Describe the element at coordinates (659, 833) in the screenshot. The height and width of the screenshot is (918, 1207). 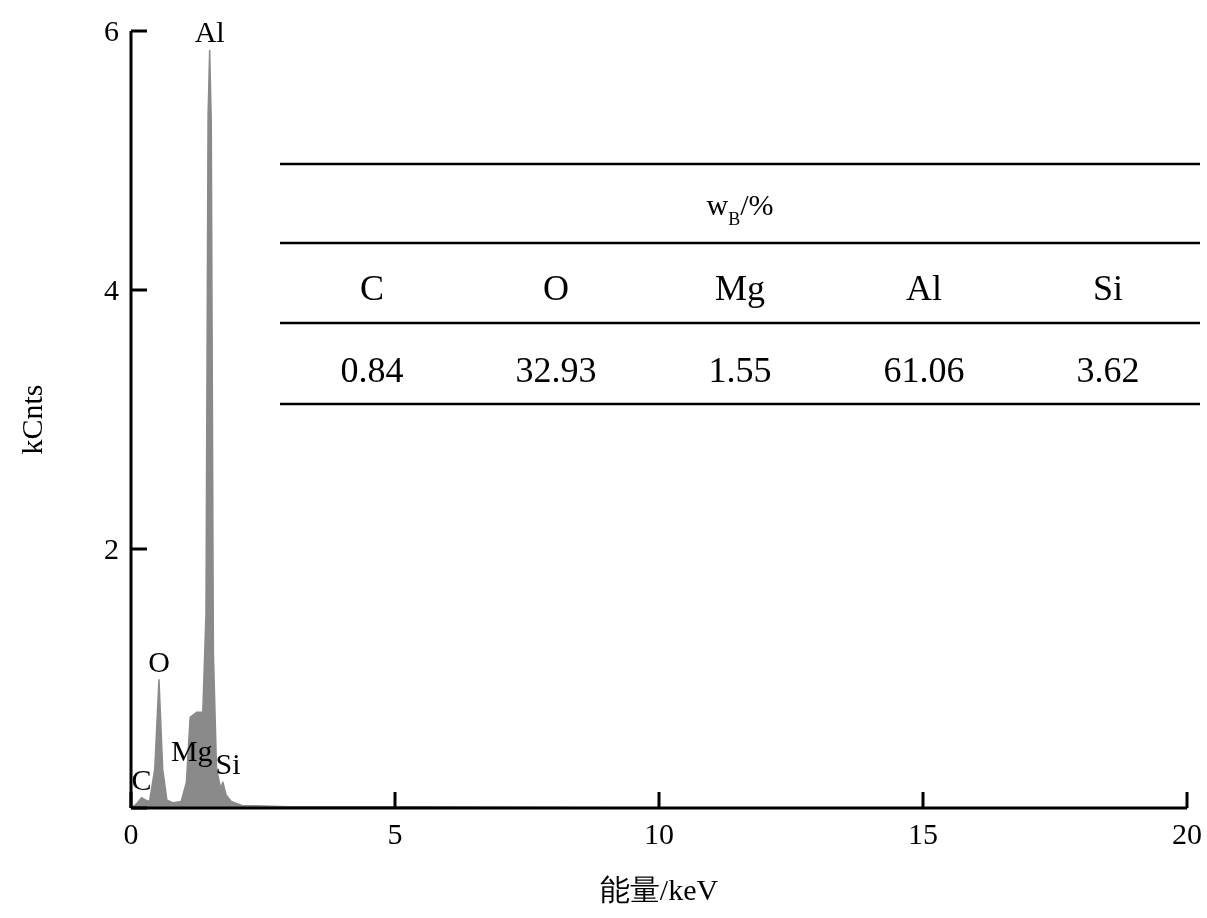
I see `x-tick-label: 10` at that location.